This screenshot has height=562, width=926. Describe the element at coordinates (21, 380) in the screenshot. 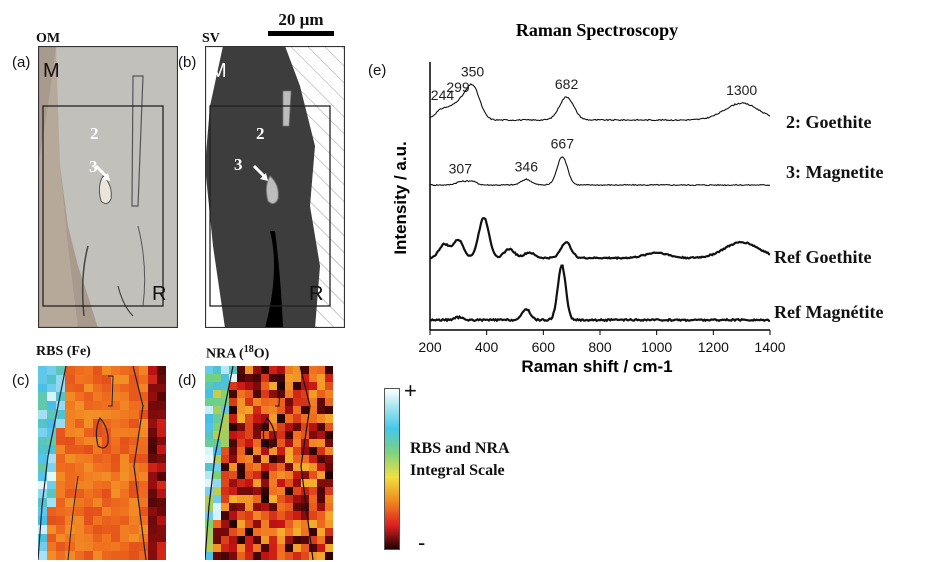

I see `panel-c-label: (c)` at that location.